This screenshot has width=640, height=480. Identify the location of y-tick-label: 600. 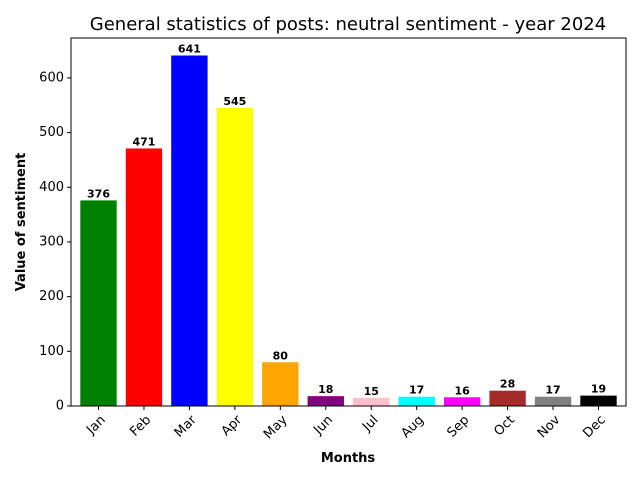
(51, 77).